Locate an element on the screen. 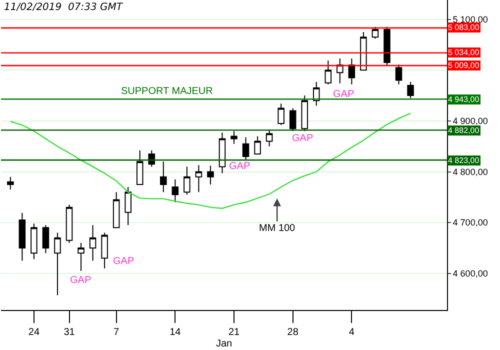  ref-line-label: 4 823,00 is located at coordinates (464, 160).